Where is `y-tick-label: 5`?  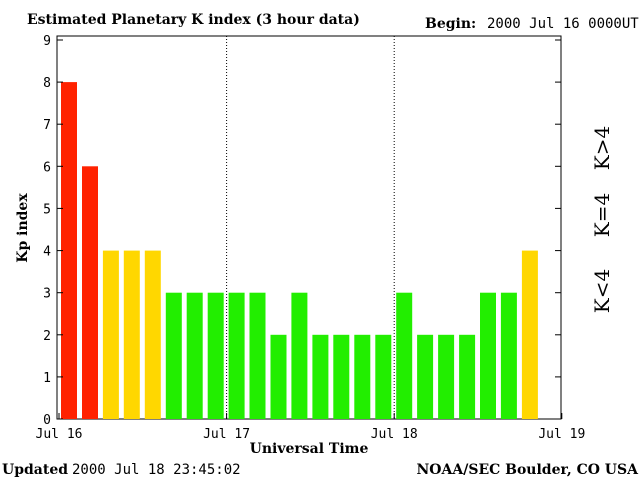
y-tick-label: 5 is located at coordinates (47, 209).